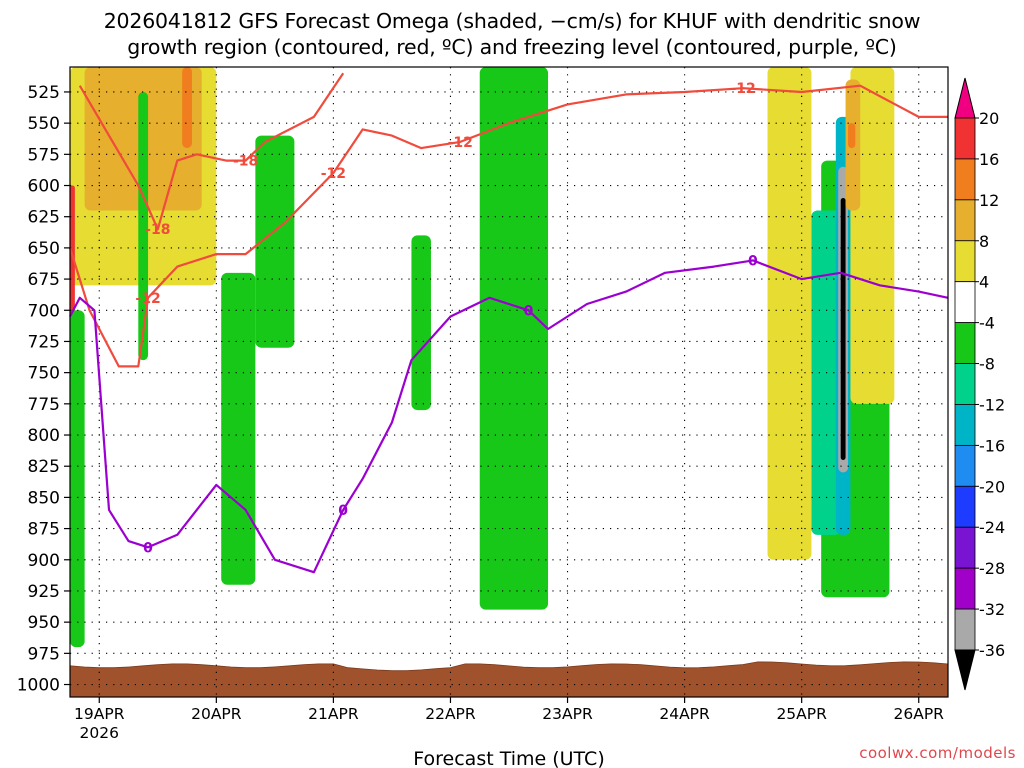 The height and width of the screenshot is (768, 1024). What do you see at coordinates (992, 486) in the screenshot?
I see `colorbar-label: -20` at bounding box center [992, 486].